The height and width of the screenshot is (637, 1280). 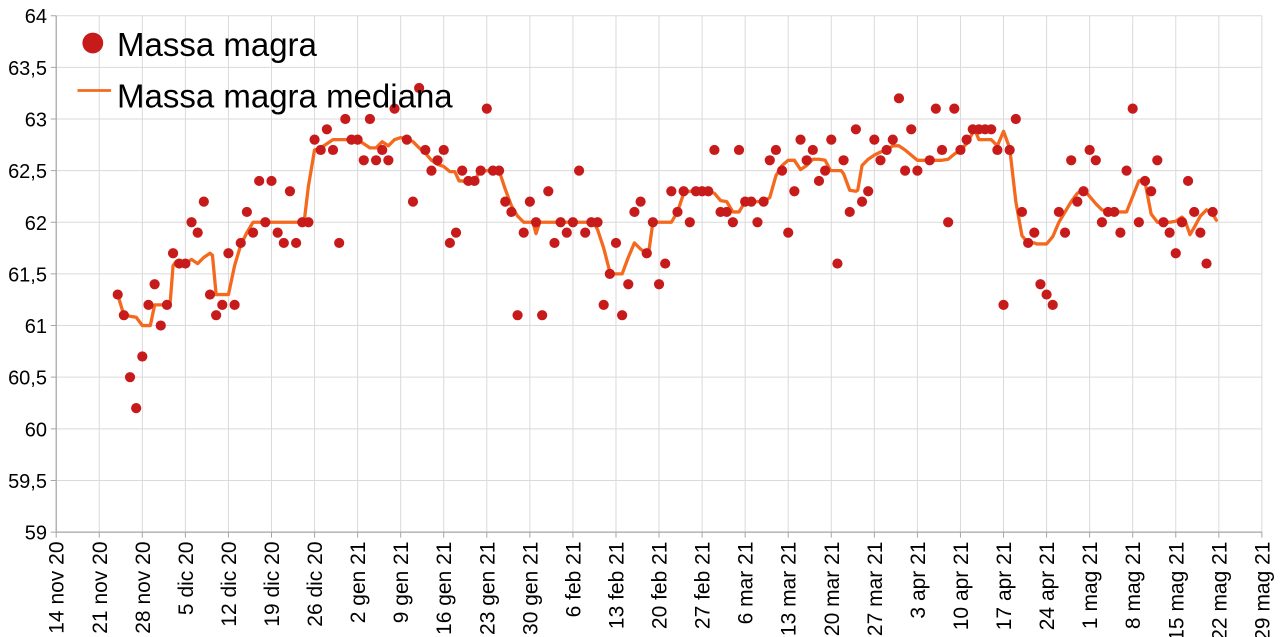 What do you see at coordinates (1219, 589) in the screenshot?
I see `svg-text: 22 mag 21` at bounding box center [1219, 589].